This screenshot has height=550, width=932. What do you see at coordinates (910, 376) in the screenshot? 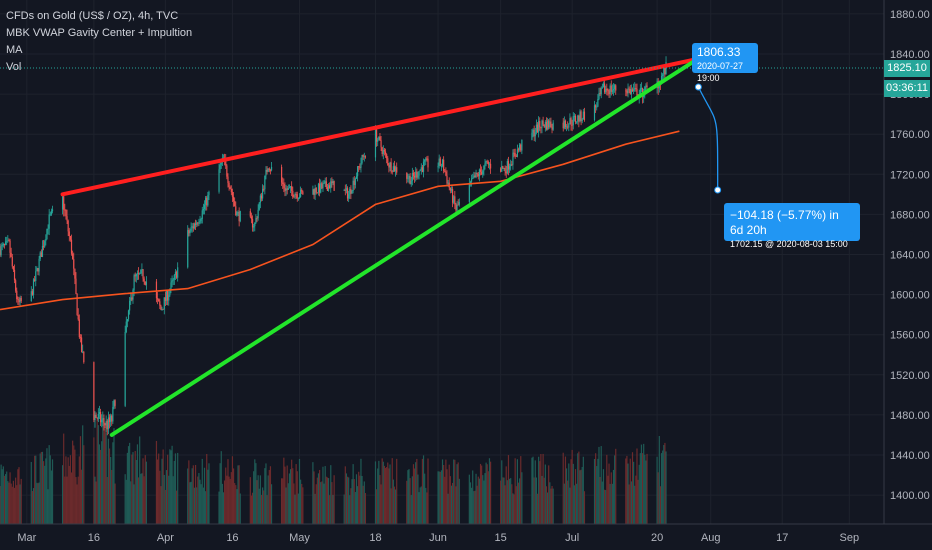
I see `price-tick-label: 1520.00` at bounding box center [910, 376].